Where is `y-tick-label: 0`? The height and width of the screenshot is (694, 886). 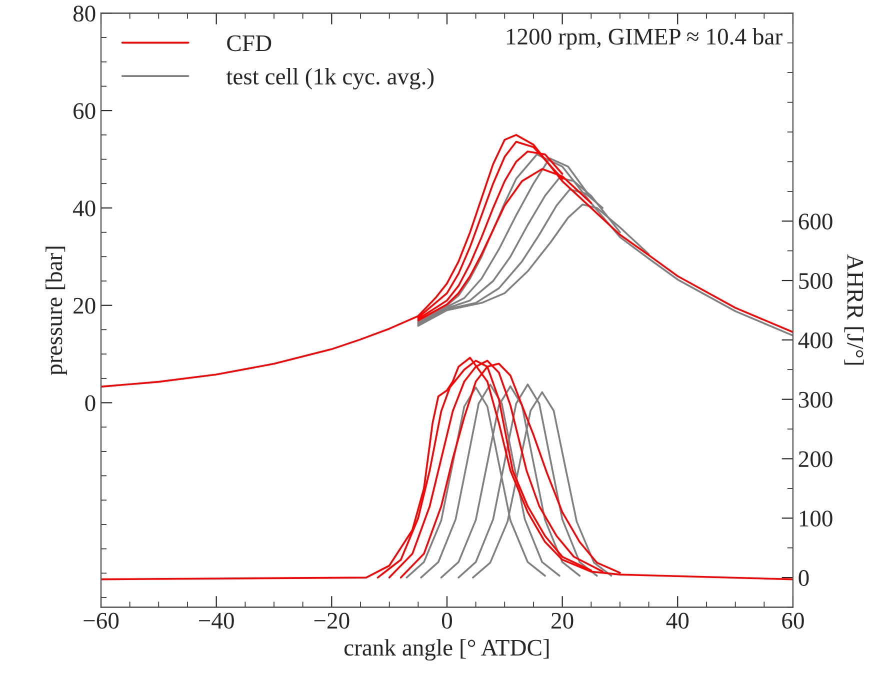 y-tick-label: 0 is located at coordinates (90, 403).